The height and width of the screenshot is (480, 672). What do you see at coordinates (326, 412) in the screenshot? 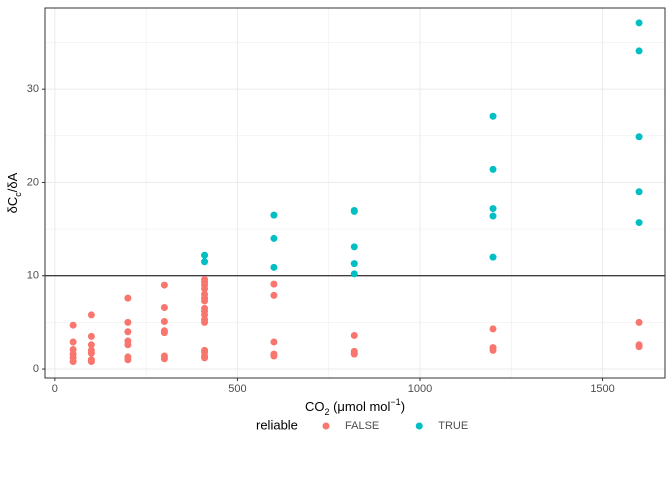
I see `label-part: 2` at bounding box center [326, 412].